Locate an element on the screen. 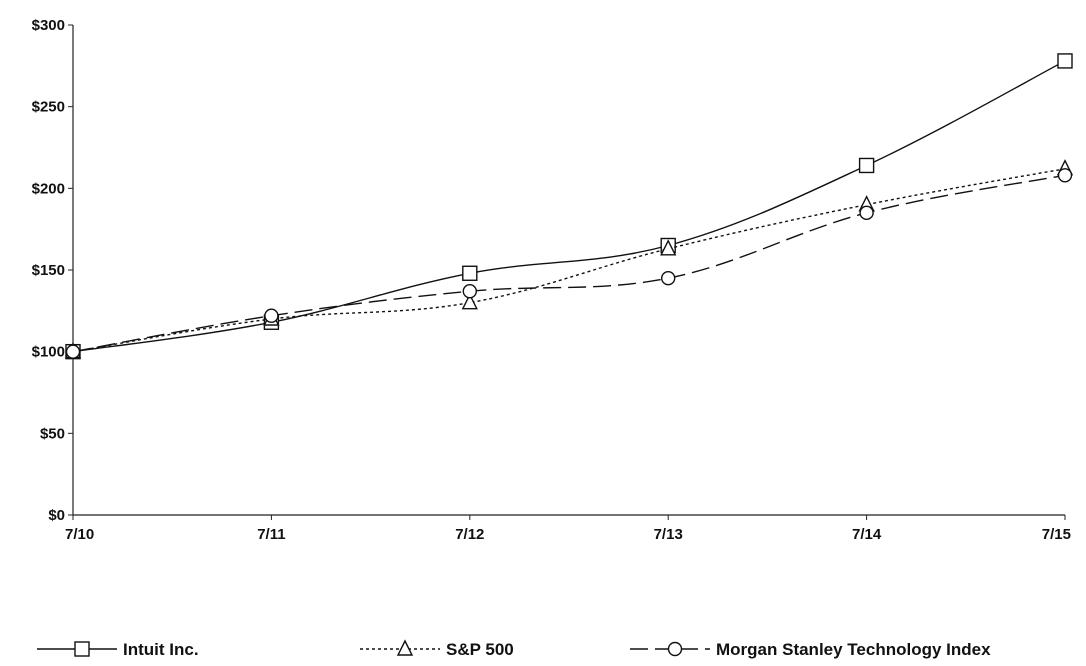 This screenshot has width=1086, height=666. x-tick-label: 7/13 is located at coordinates (668, 534).